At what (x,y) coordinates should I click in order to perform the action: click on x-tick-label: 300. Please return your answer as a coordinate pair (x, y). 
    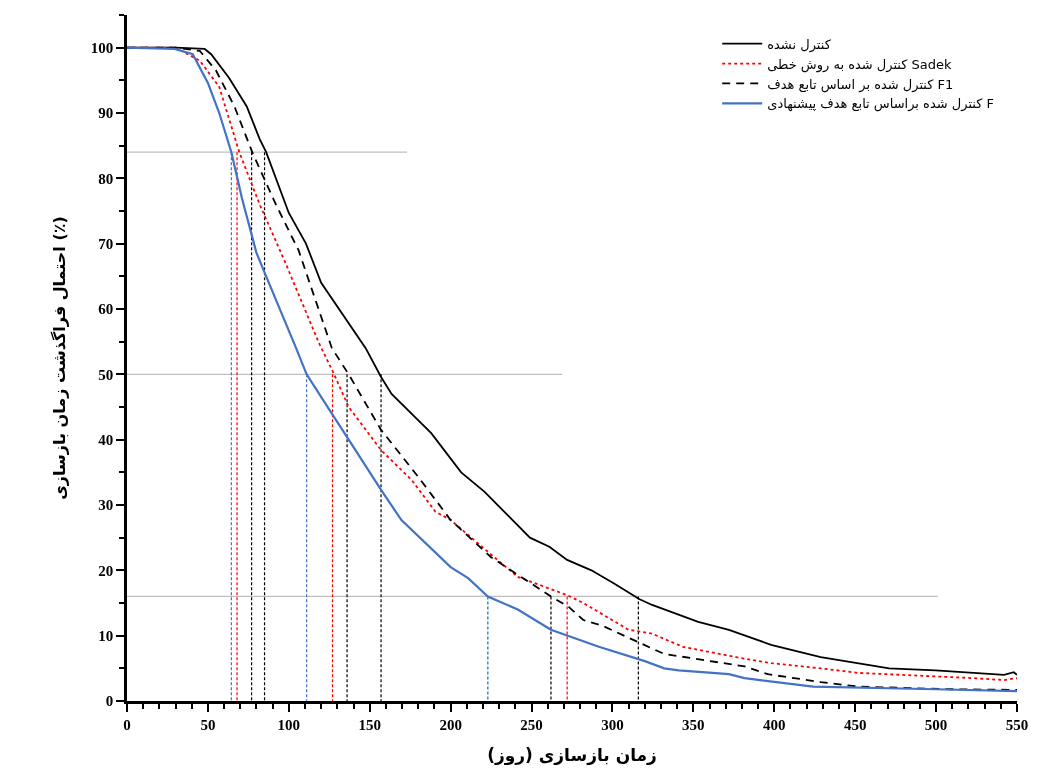
    Looking at the image, I should click on (612, 724).